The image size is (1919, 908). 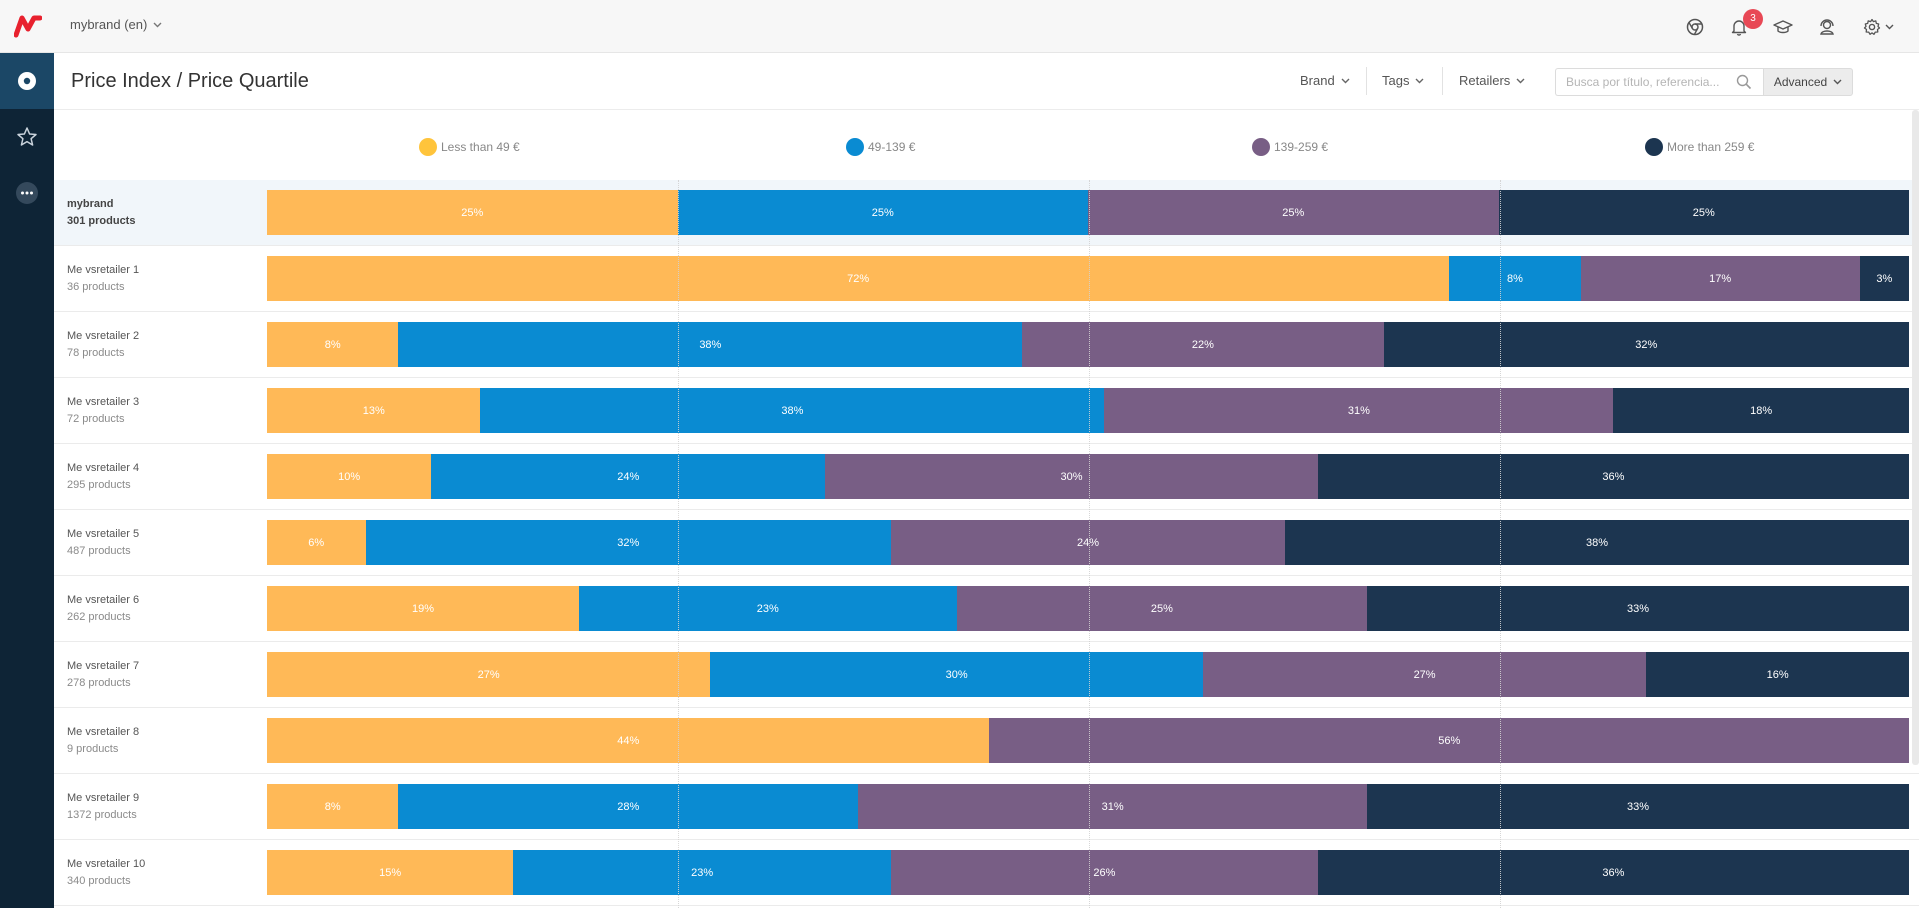 I want to click on brand-filter-label: Brand, so click(x=1317, y=80).